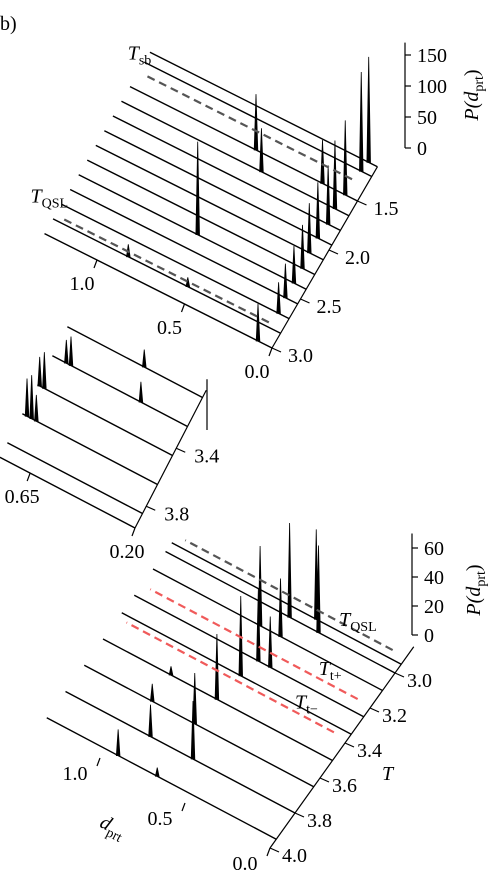  I want to click on z-tick-label: 40, so click(434, 578).